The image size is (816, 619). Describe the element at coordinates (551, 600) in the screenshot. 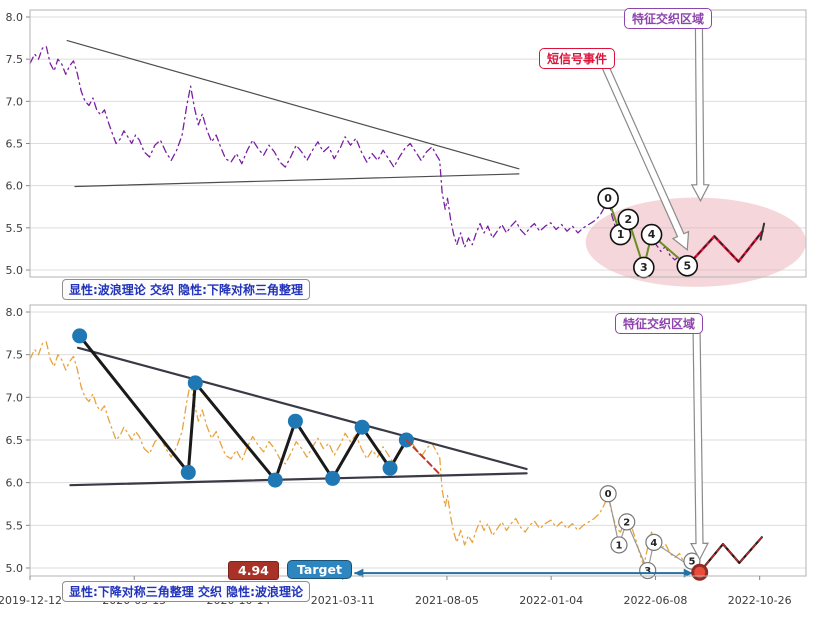

I see `x-tick-label: 2022-01-04` at that location.